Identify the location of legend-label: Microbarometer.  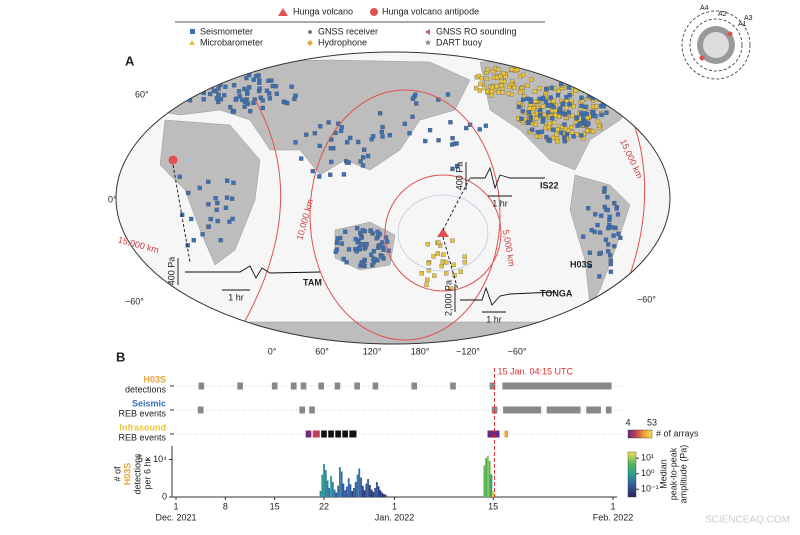
(231, 42).